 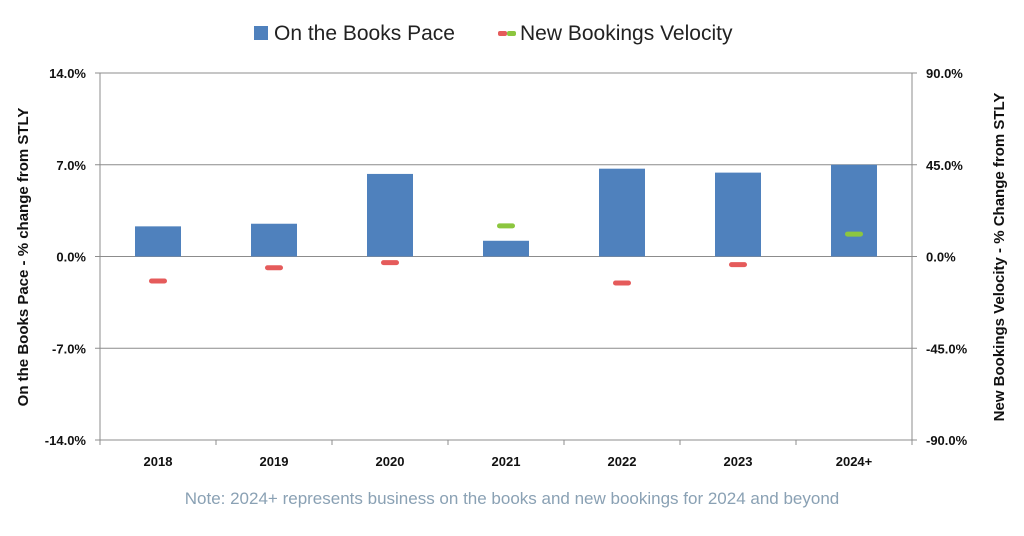 I want to click on bar-2020, so click(x=390, y=215).